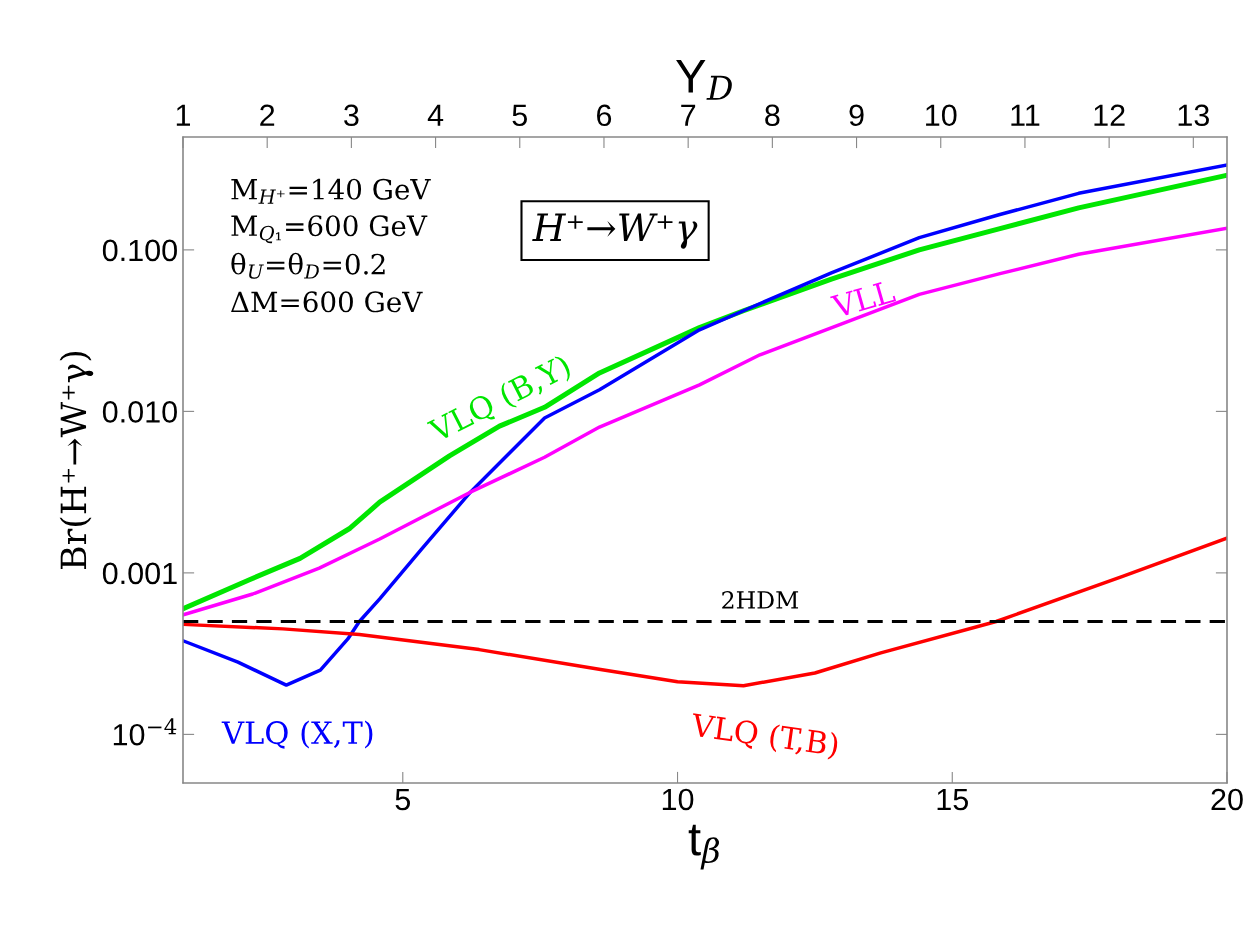 The width and height of the screenshot is (1250, 928). I want to click on x-tick-label: 15, so click(952, 799).